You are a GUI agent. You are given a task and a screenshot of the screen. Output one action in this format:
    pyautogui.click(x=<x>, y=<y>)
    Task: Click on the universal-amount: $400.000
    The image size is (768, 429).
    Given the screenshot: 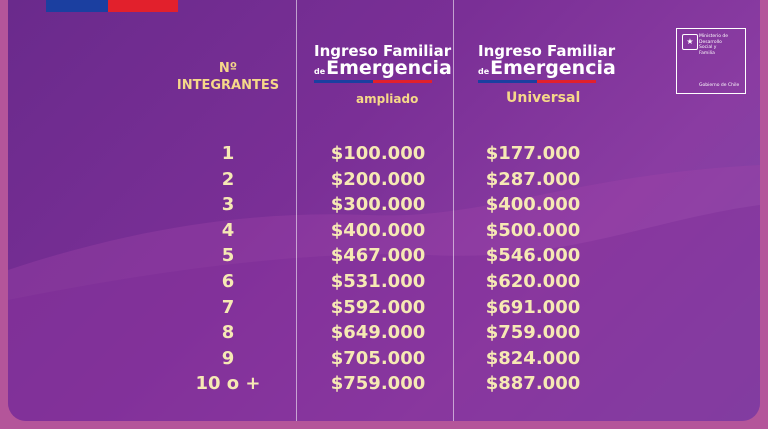 What is the action you would take?
    pyautogui.click(x=533, y=205)
    